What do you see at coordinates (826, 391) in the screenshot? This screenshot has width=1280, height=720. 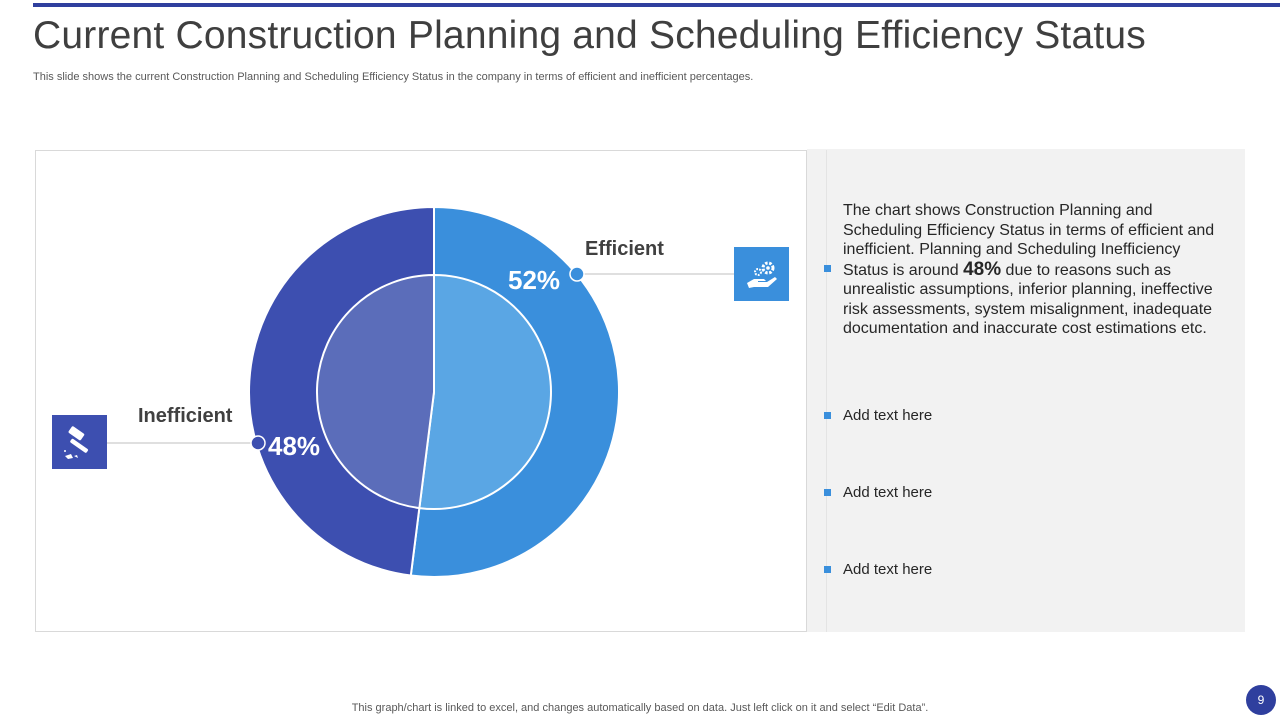 I see `text-panel-divider` at bounding box center [826, 391].